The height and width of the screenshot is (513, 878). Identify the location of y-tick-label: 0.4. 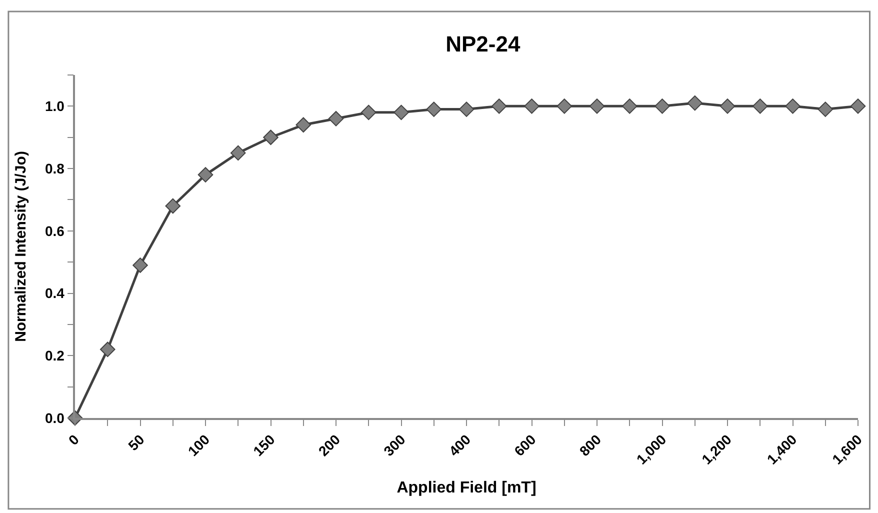
(54, 293).